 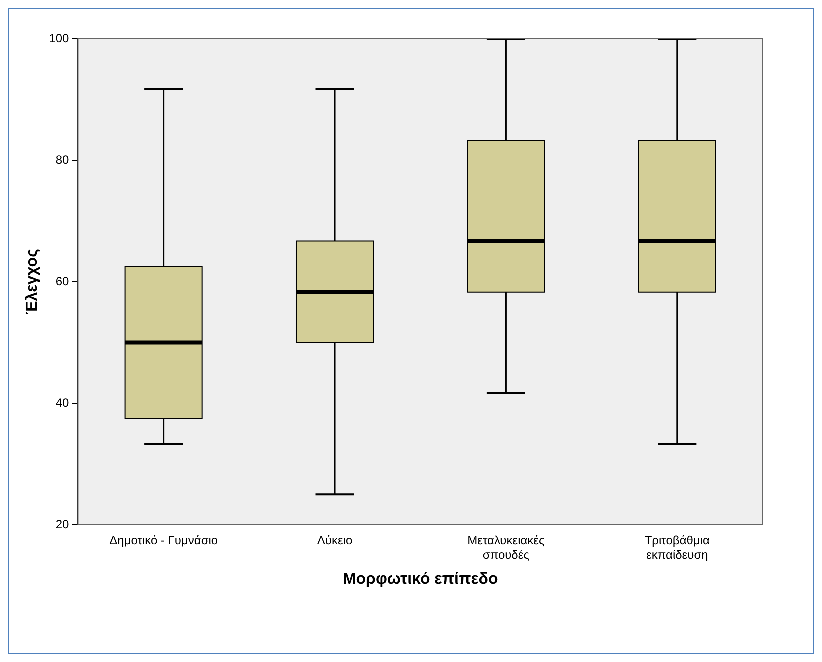 I want to click on x-tick-label: Λύκειο, so click(x=335, y=541).